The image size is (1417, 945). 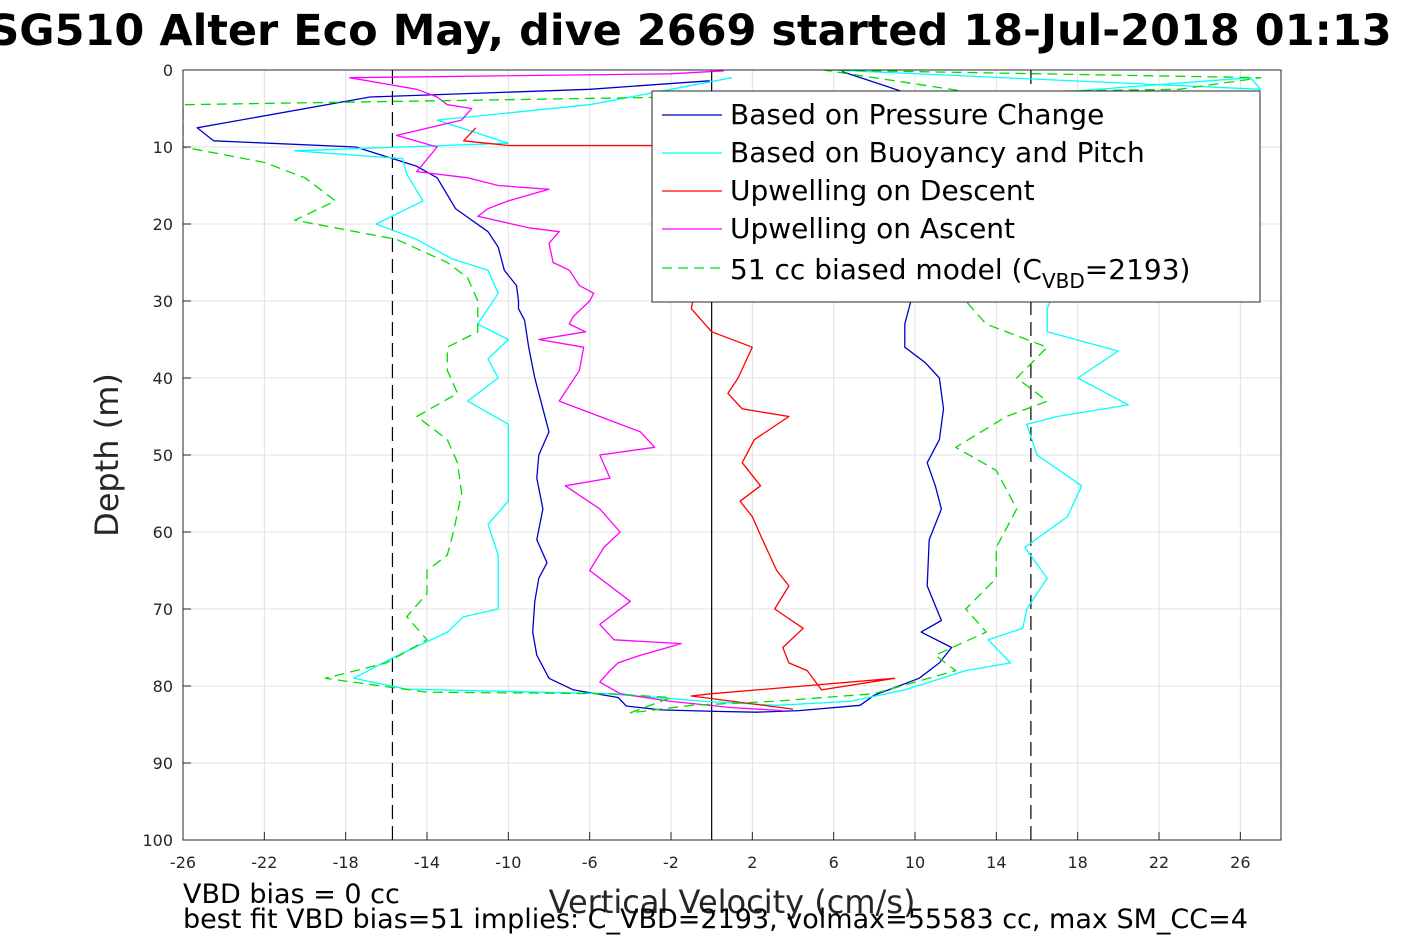 I want to click on legend-label-model: 51 cc biased model (CVBD=2193), so click(x=960, y=273).